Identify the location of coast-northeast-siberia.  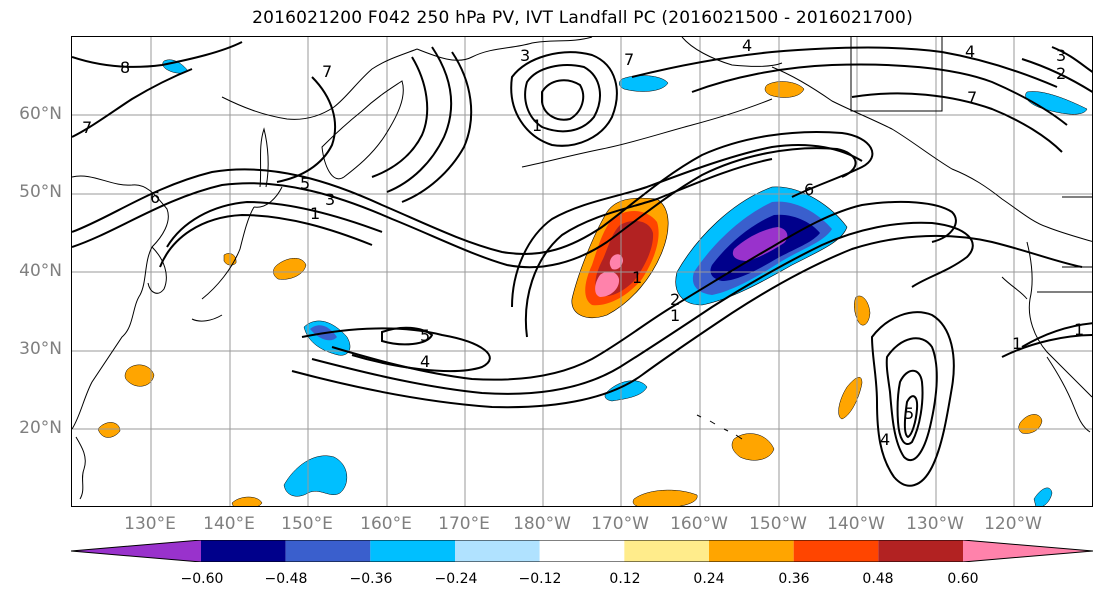
(504, 49).